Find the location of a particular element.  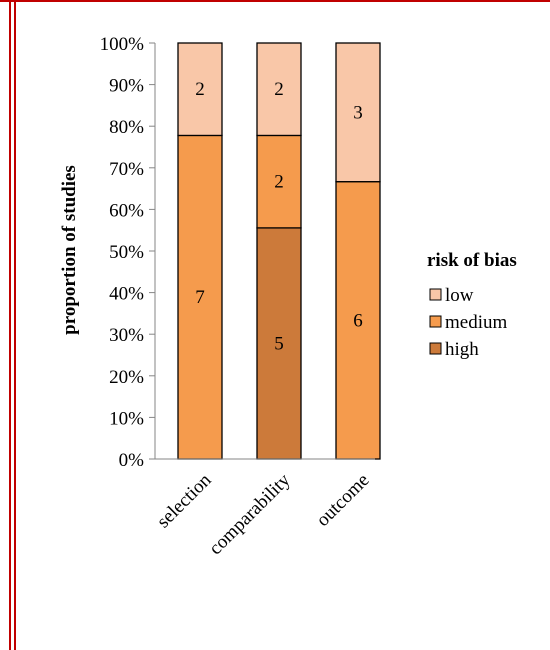

y-axis: 0% 10% 20% 30% 40% 50% 60% 70% 80% 90% 100% is located at coordinates (128, 252).